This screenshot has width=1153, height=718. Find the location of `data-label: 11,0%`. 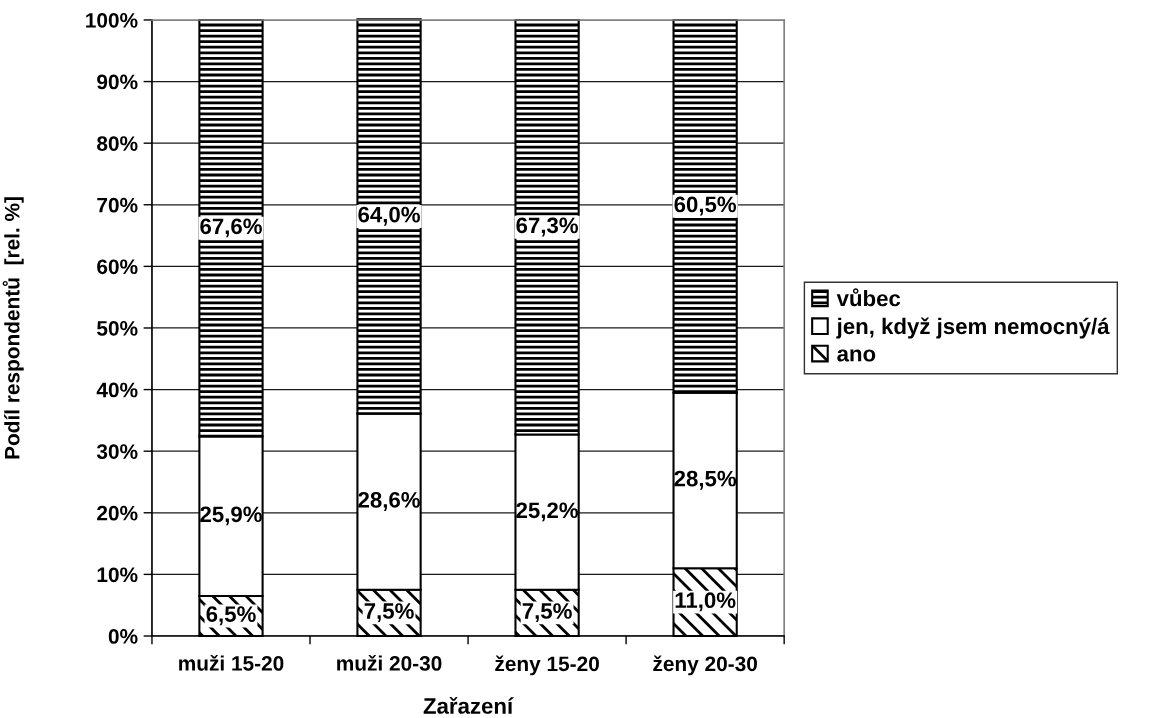

data-label: 11,0% is located at coordinates (705, 602).